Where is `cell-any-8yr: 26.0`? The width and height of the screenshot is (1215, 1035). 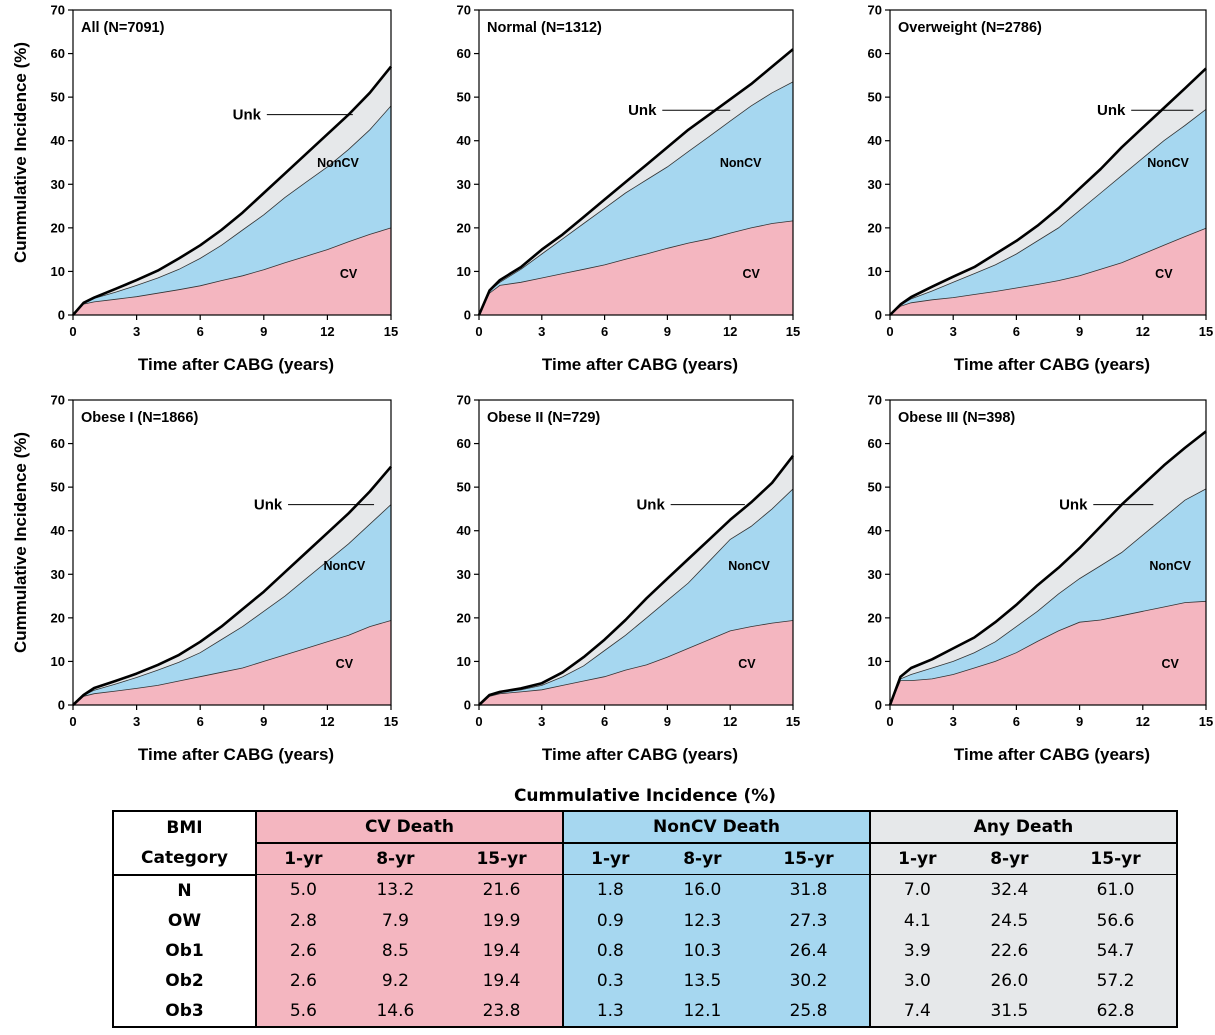
cell-any-8yr: 26.0 is located at coordinates (1009, 980).